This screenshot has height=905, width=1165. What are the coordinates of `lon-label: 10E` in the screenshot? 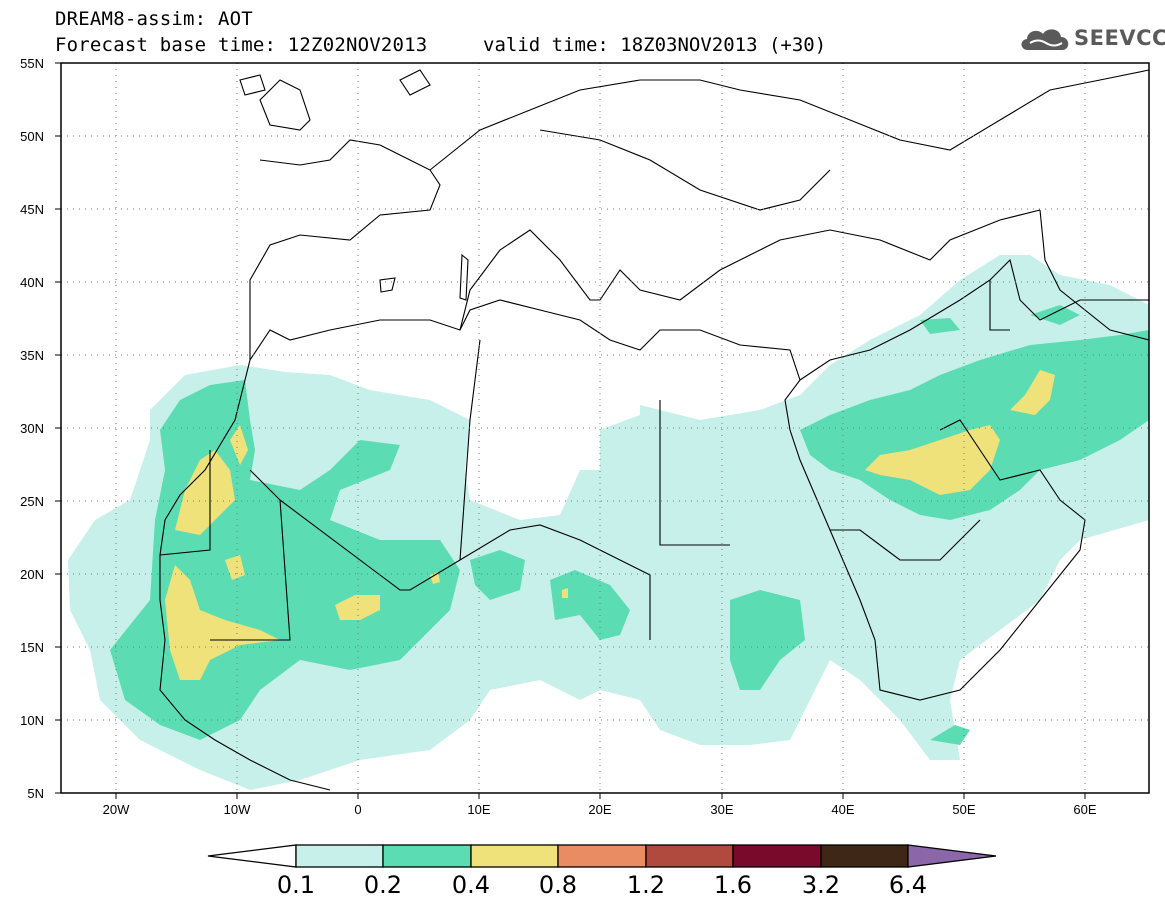 It's located at (478, 809).